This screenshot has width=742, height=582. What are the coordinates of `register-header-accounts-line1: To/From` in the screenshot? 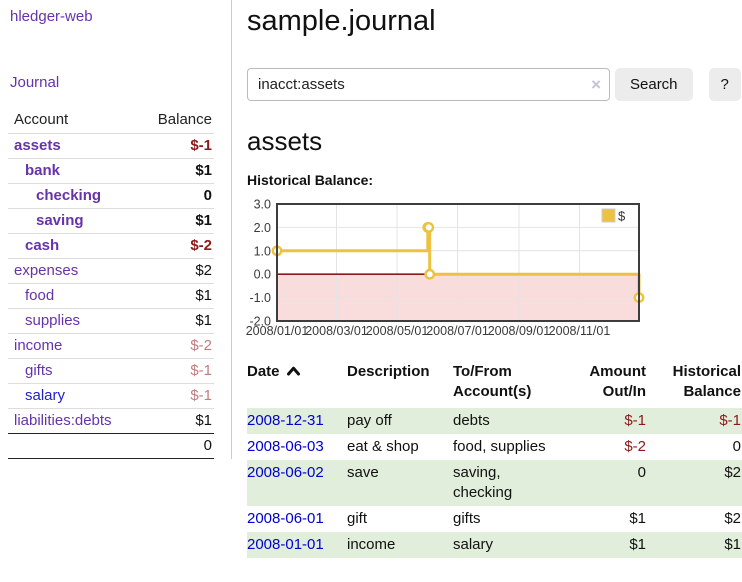 It's located at (482, 371).